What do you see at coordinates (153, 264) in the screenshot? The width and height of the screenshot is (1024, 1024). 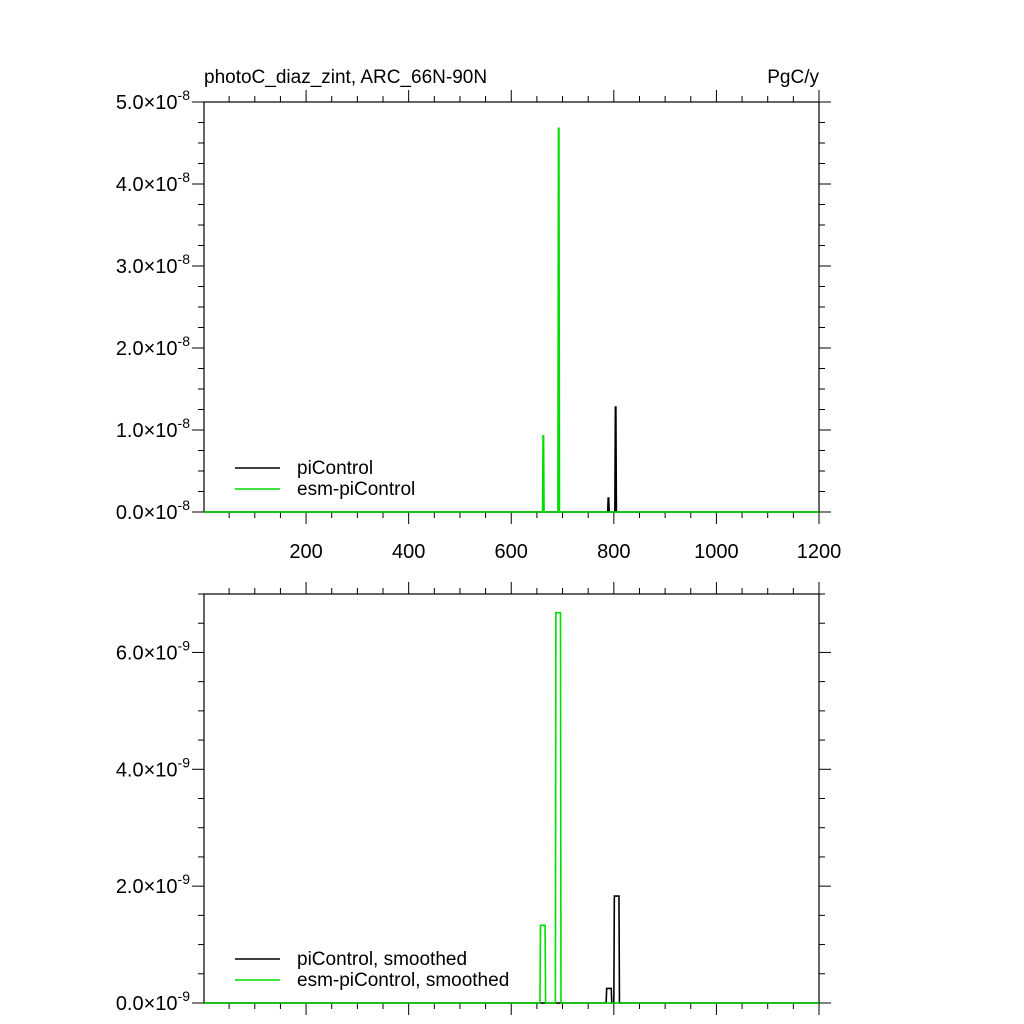 I see `y-tick-label: 3.0×10⁻⁸` at bounding box center [153, 264].